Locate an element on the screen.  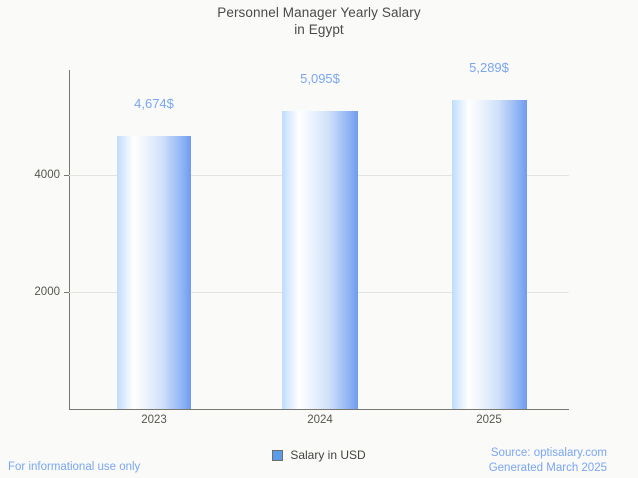
chart-title-line-1: Personnel Manager Yearly Salary is located at coordinates (319, 12).